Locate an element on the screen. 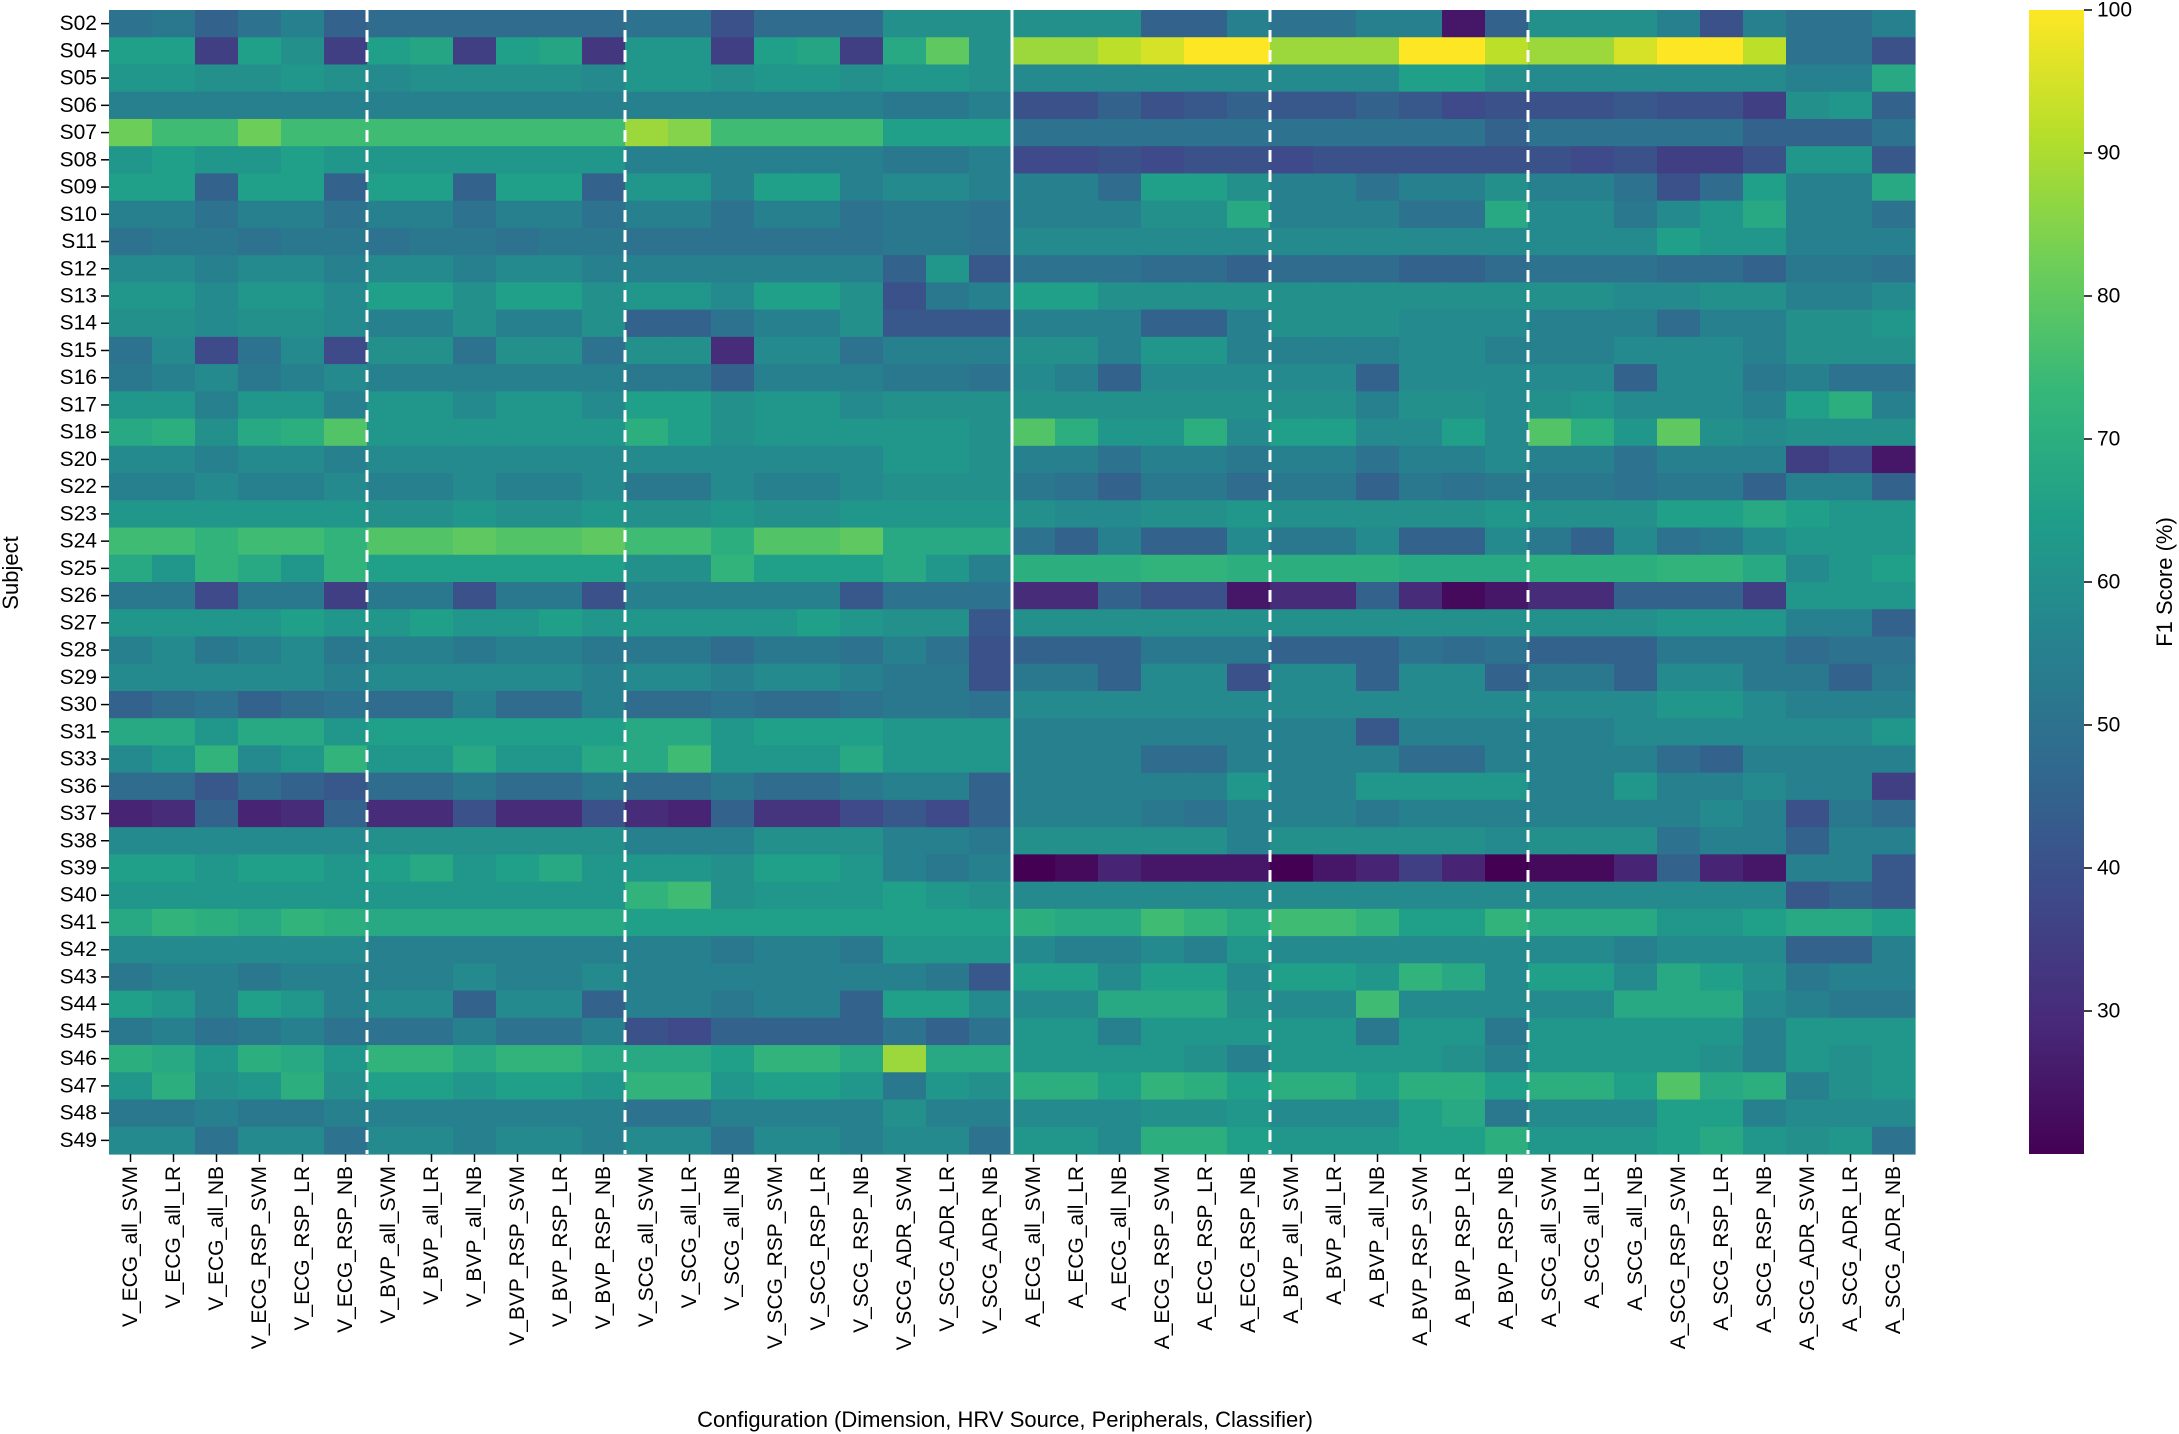 The width and height of the screenshot is (2179, 1434). x-tick-label: V_ECG_RSP_NB is located at coordinates (345, 1249).